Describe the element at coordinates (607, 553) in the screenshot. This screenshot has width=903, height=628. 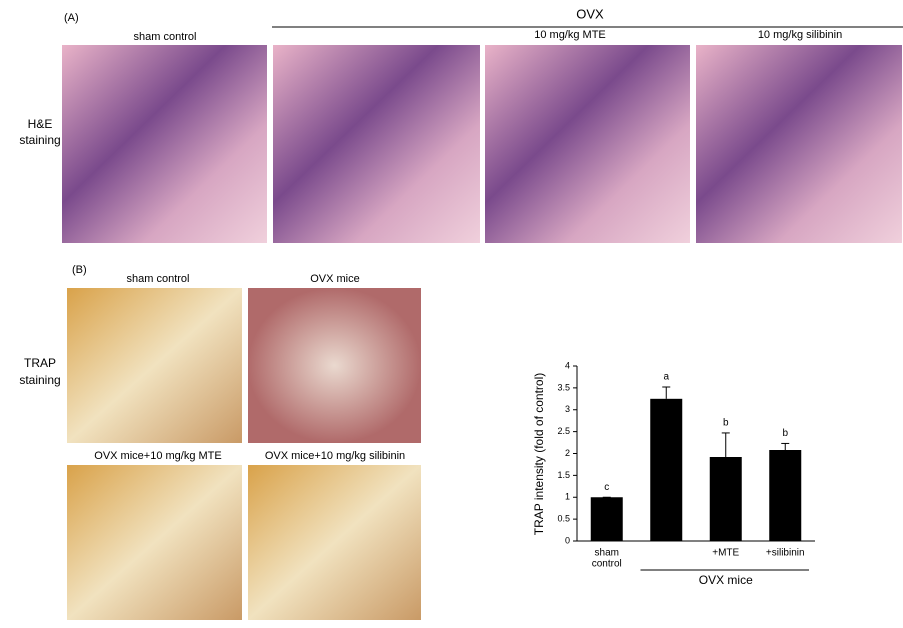
I see `x-tick-label: sham` at that location.